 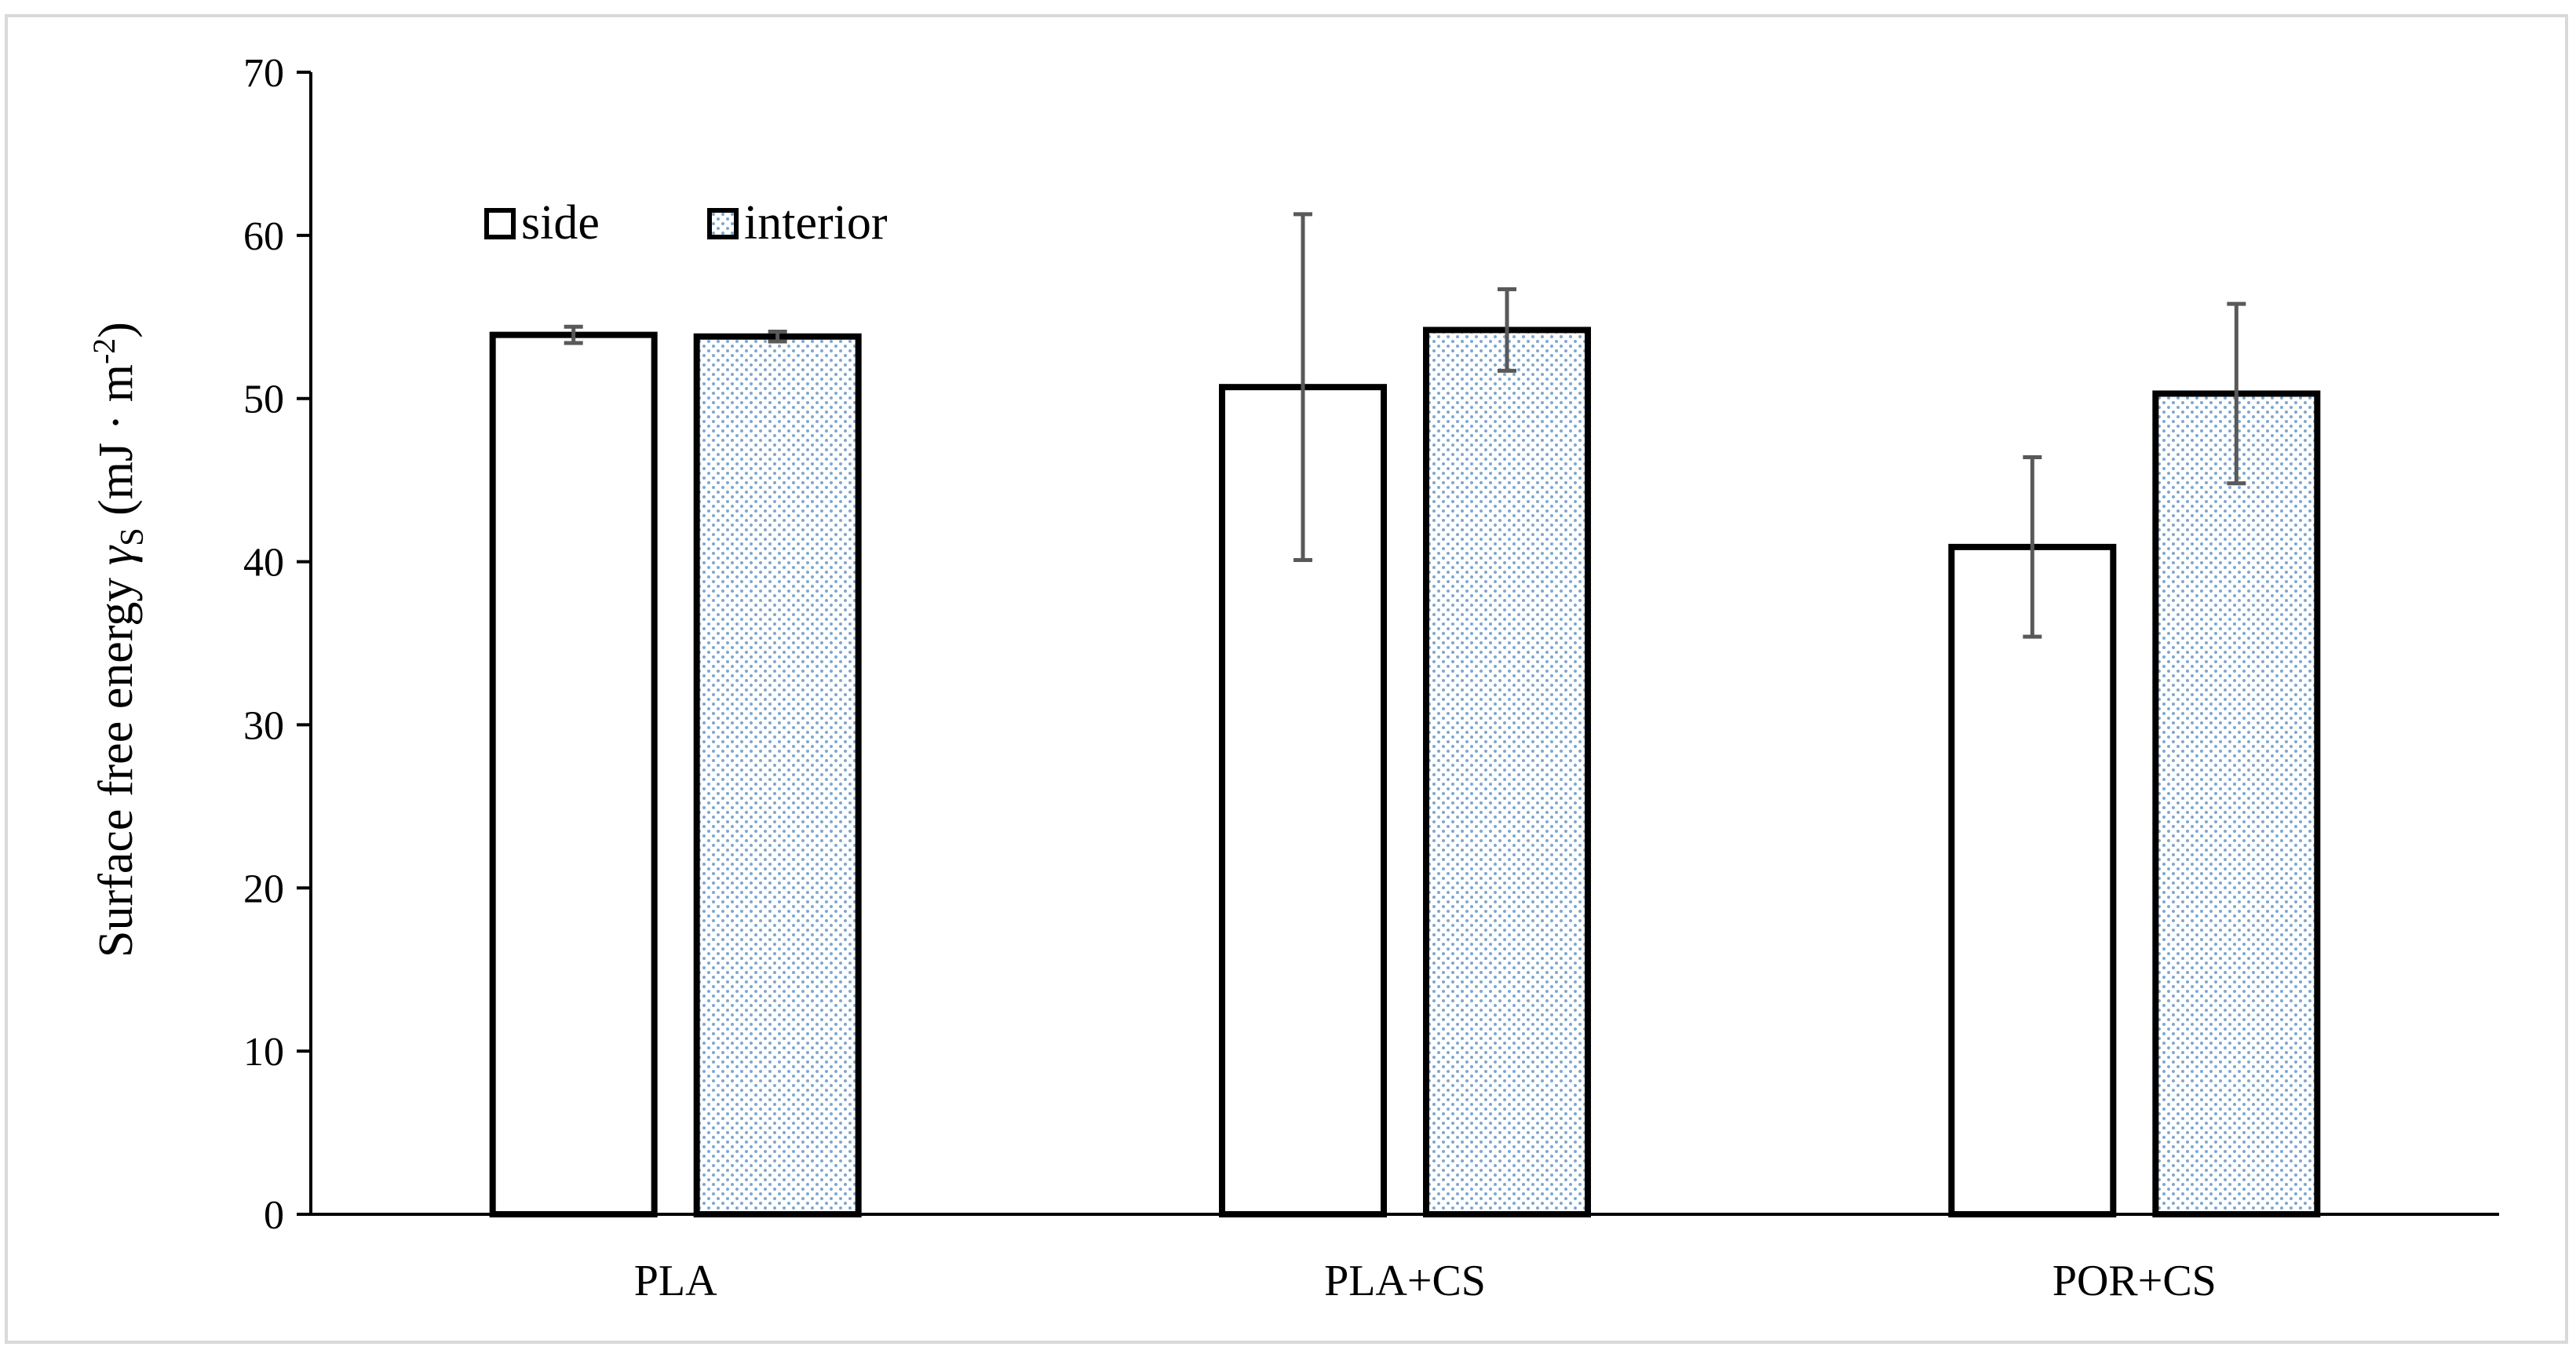 I want to click on y-tick-label-0: 0, so click(x=274, y=1215).